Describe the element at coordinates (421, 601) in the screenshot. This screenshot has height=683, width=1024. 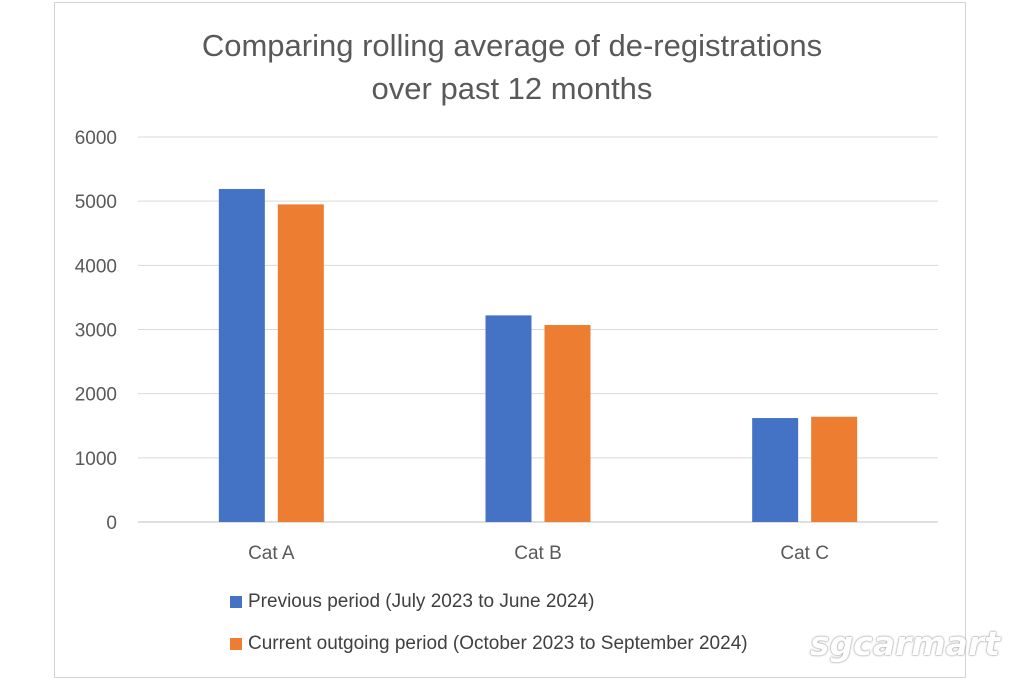
I see `legend-label-previous: Previous period (July 2023 to June 2024)` at that location.